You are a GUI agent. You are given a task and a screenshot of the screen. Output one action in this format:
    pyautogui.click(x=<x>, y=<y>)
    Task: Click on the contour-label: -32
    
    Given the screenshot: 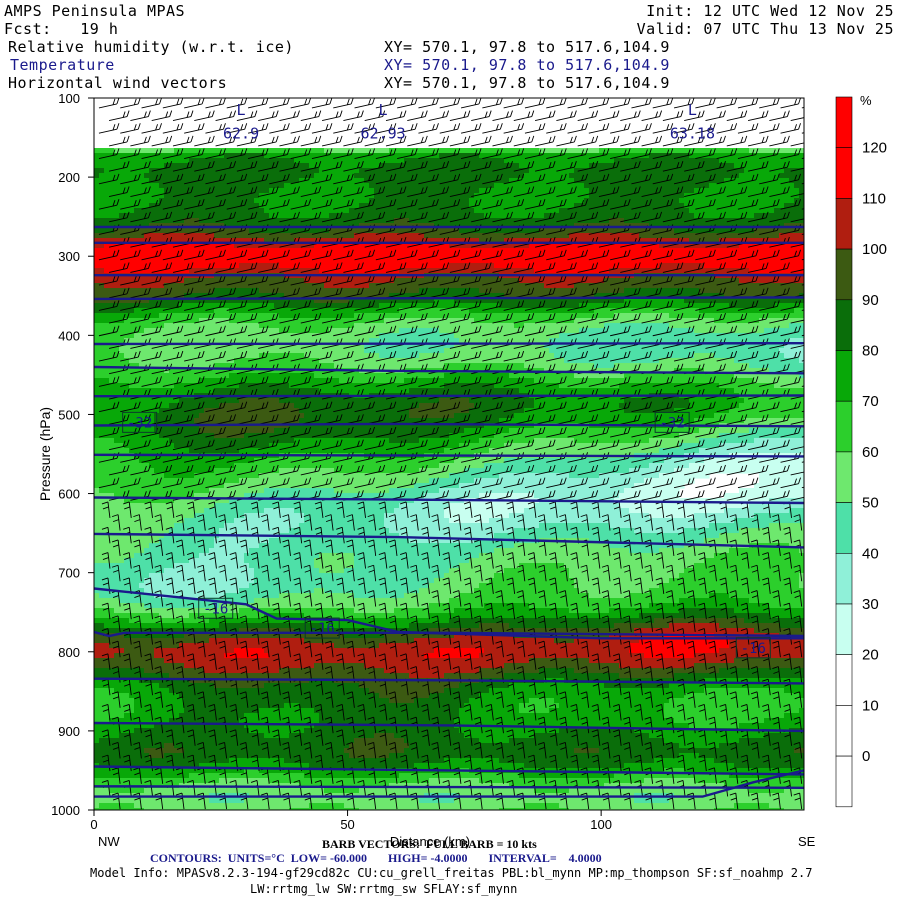 What is the action you would take?
    pyautogui.click(x=139, y=423)
    